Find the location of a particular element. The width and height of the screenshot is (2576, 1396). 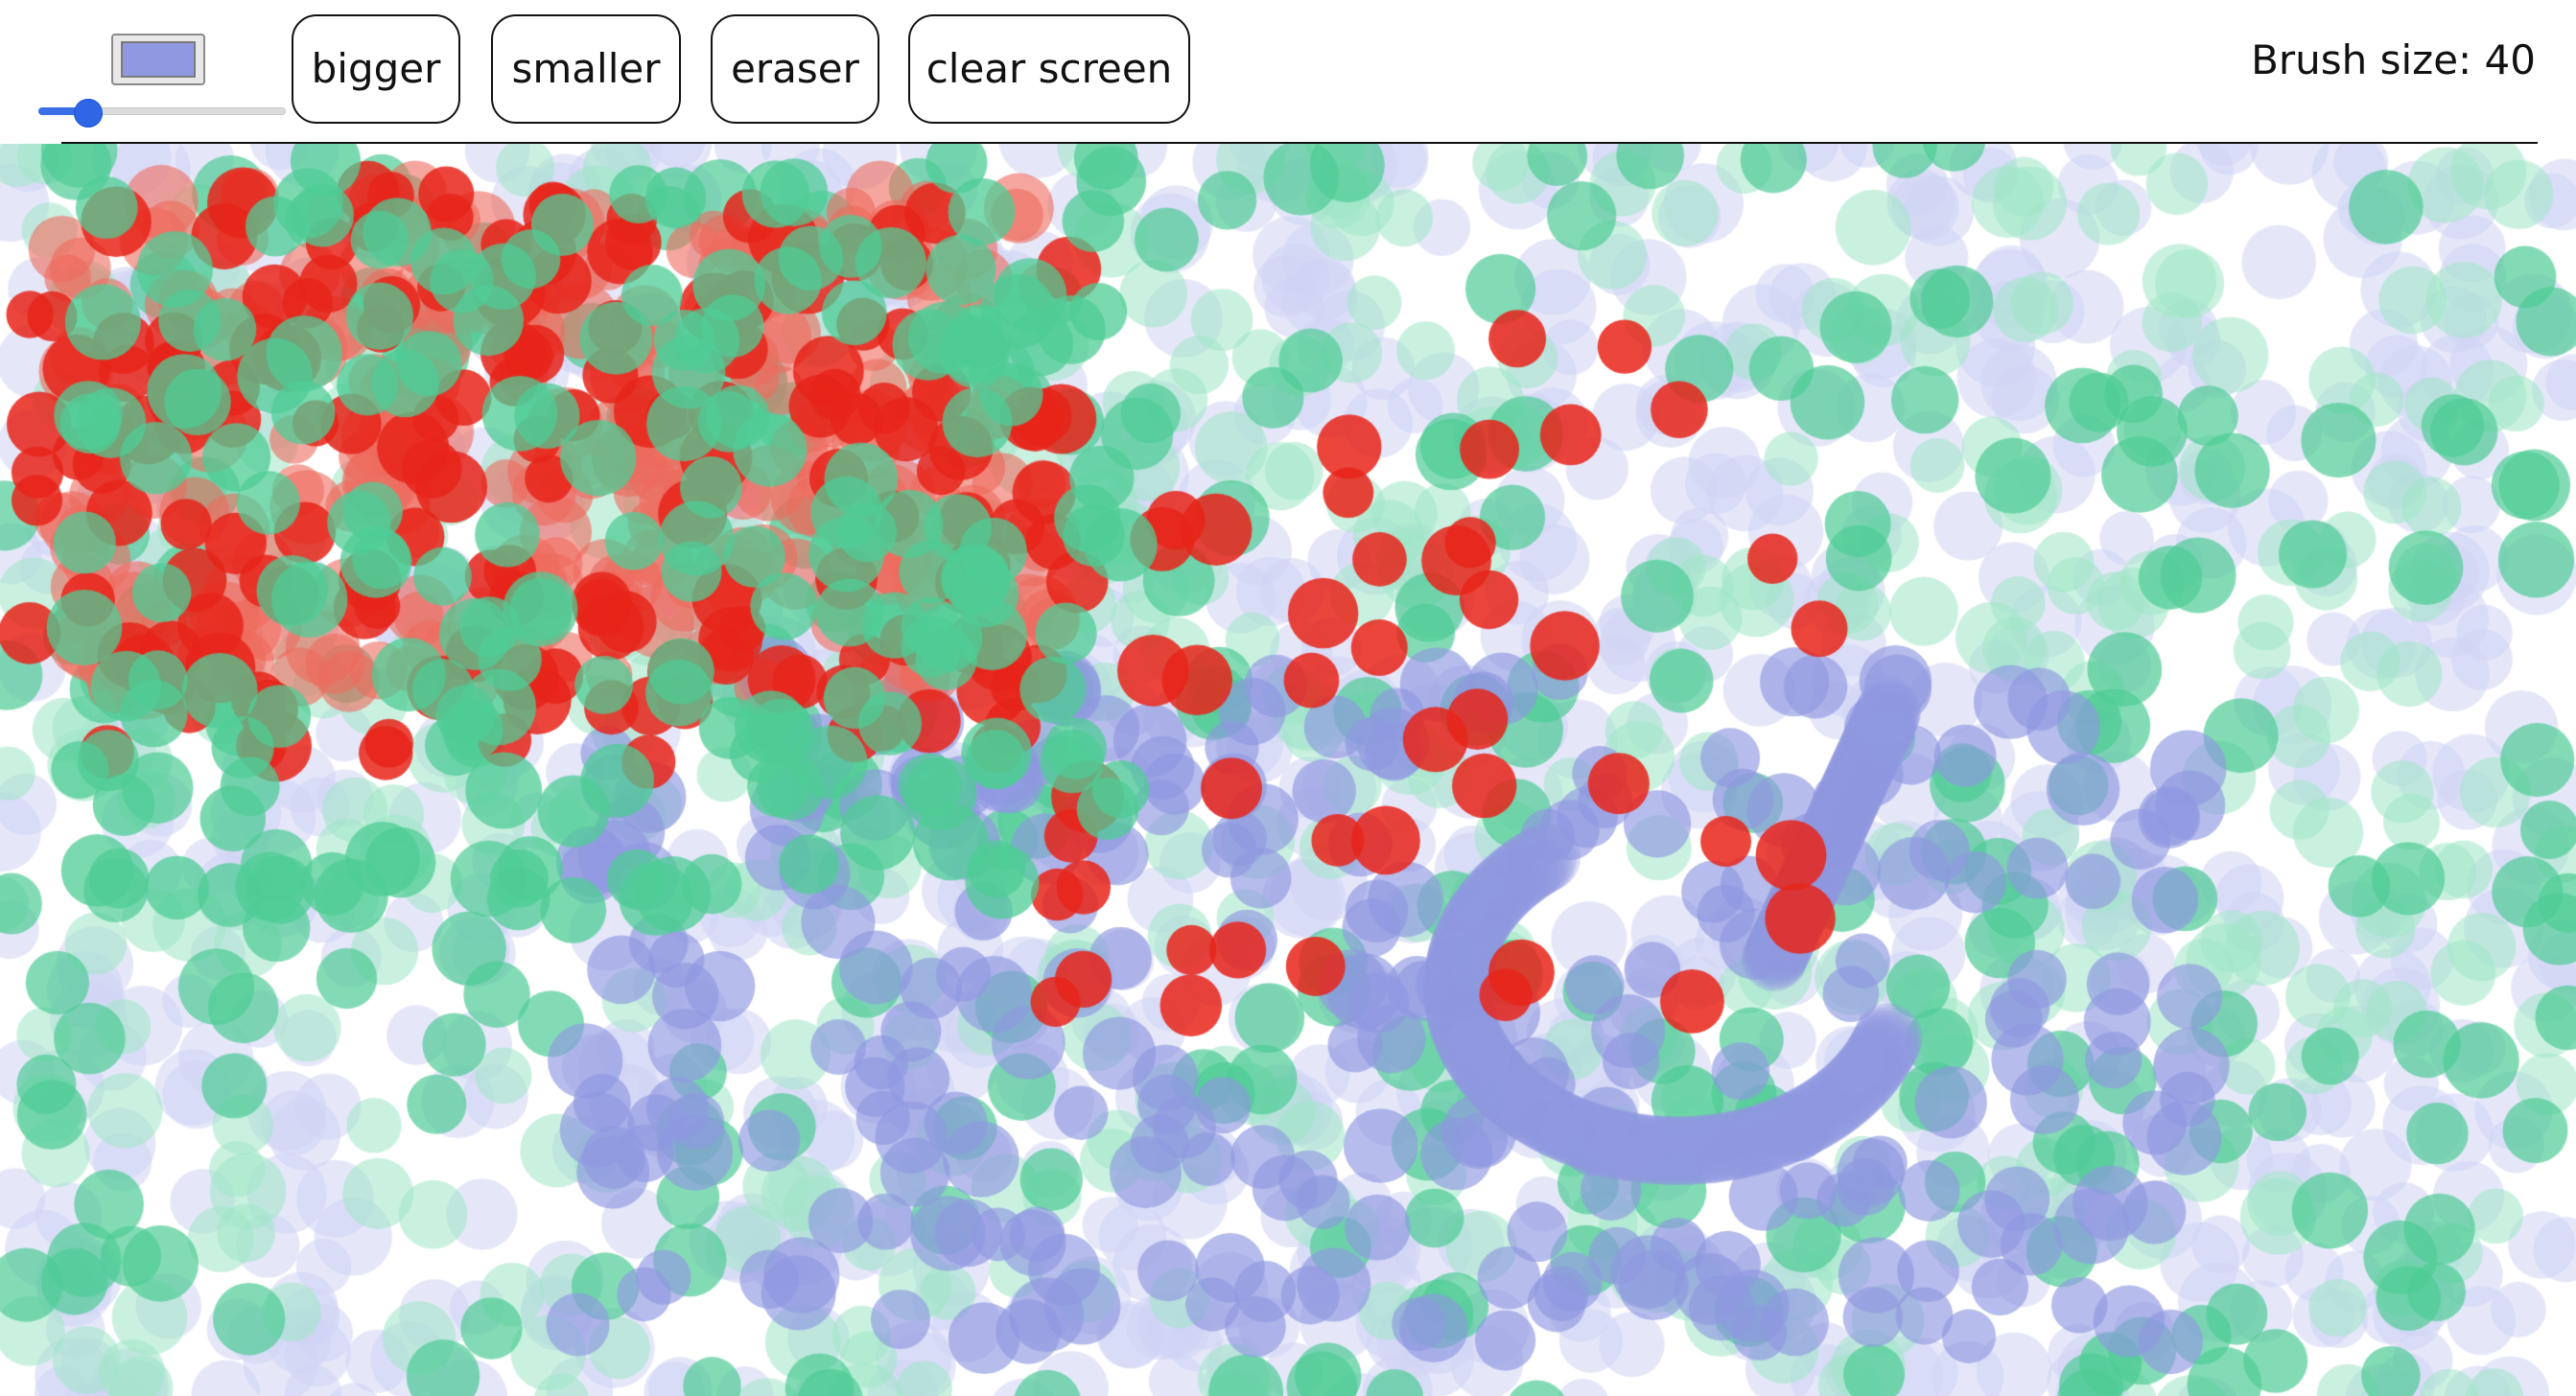

bigger-button: bigger is located at coordinates (376, 69).